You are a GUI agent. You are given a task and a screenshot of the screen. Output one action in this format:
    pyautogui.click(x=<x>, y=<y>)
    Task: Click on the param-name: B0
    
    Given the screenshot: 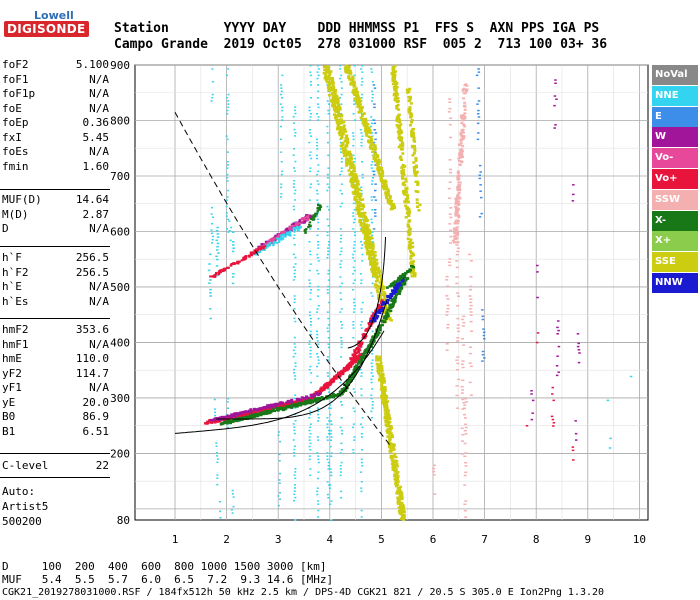 What is the action you would take?
    pyautogui.click(x=9, y=416)
    